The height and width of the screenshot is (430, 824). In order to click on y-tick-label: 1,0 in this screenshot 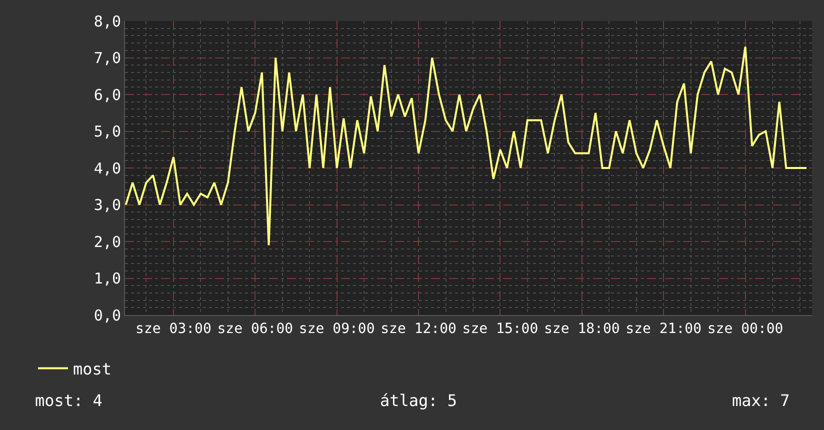, I will do `click(107, 279)`.